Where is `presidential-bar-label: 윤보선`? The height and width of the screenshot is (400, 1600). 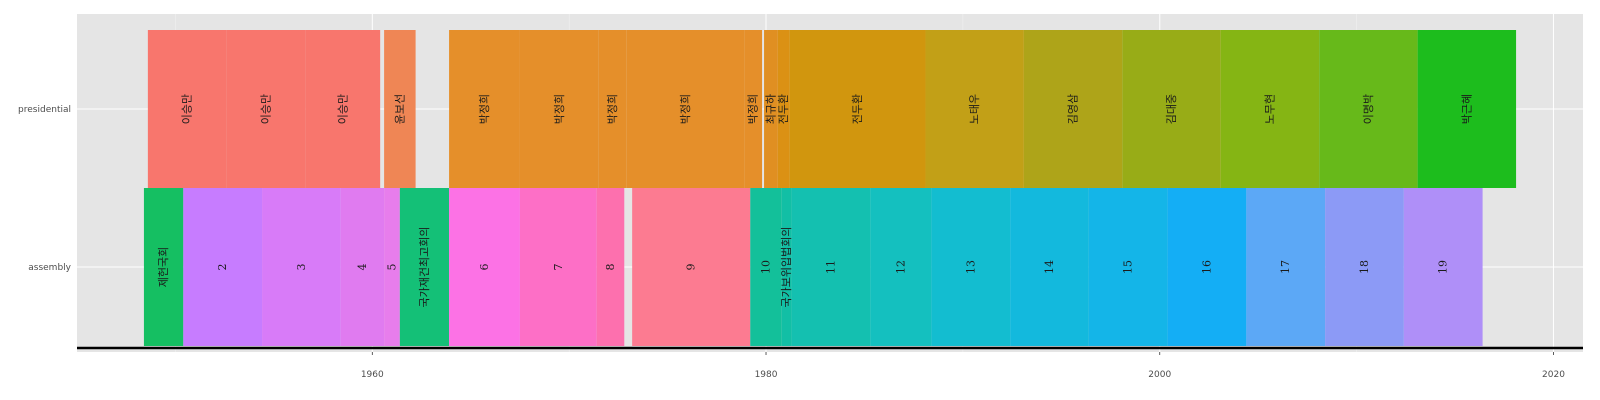
presidential-bar-label: 윤보선 is located at coordinates (399, 109).